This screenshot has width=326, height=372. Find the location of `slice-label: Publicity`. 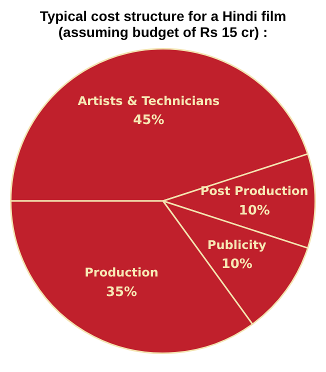

slice-label: Publicity is located at coordinates (237, 245).